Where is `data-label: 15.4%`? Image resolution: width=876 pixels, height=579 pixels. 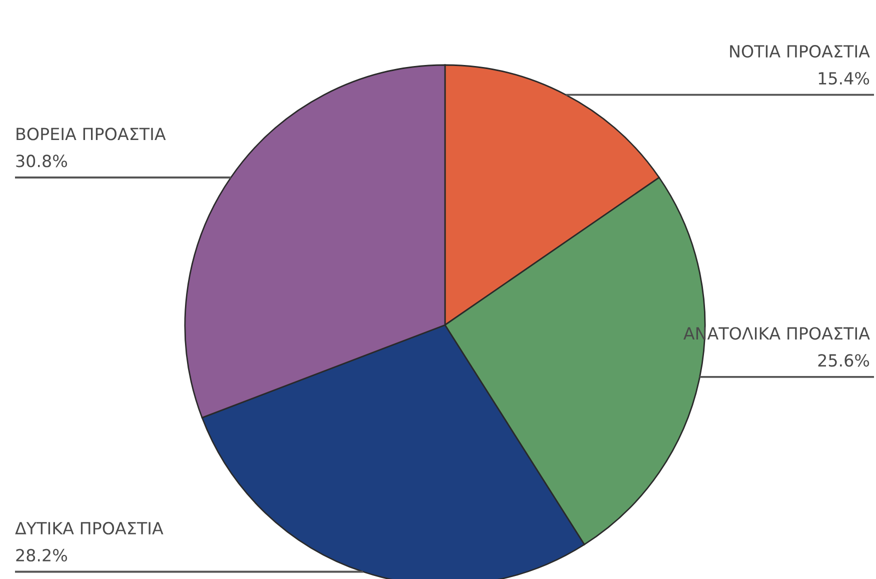
data-label: 15.4% is located at coordinates (844, 78).